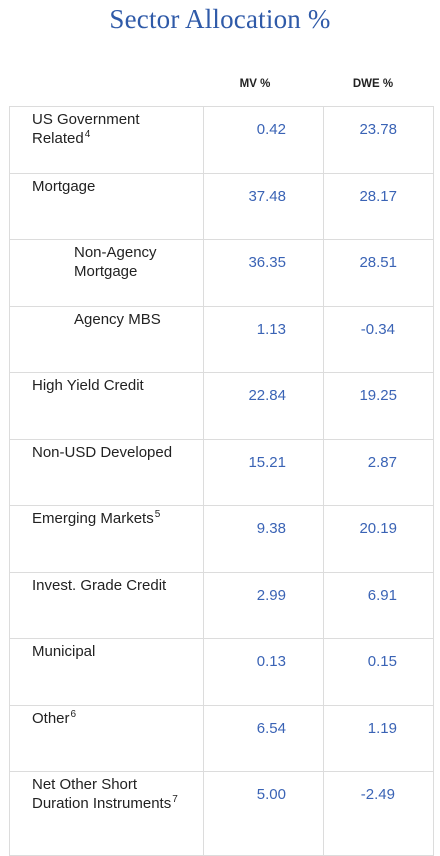 This screenshot has height=856, width=440. What do you see at coordinates (263, 140) in the screenshot?
I see `mv-value: 0.42` at bounding box center [263, 140].